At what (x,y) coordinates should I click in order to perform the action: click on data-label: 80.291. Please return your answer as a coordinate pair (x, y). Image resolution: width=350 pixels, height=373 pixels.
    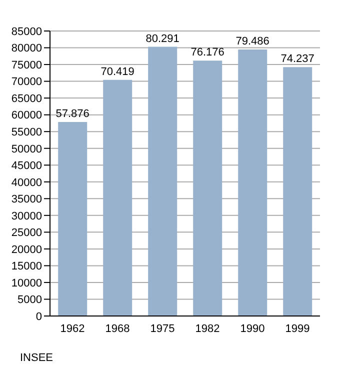
    Looking at the image, I should click on (163, 38).